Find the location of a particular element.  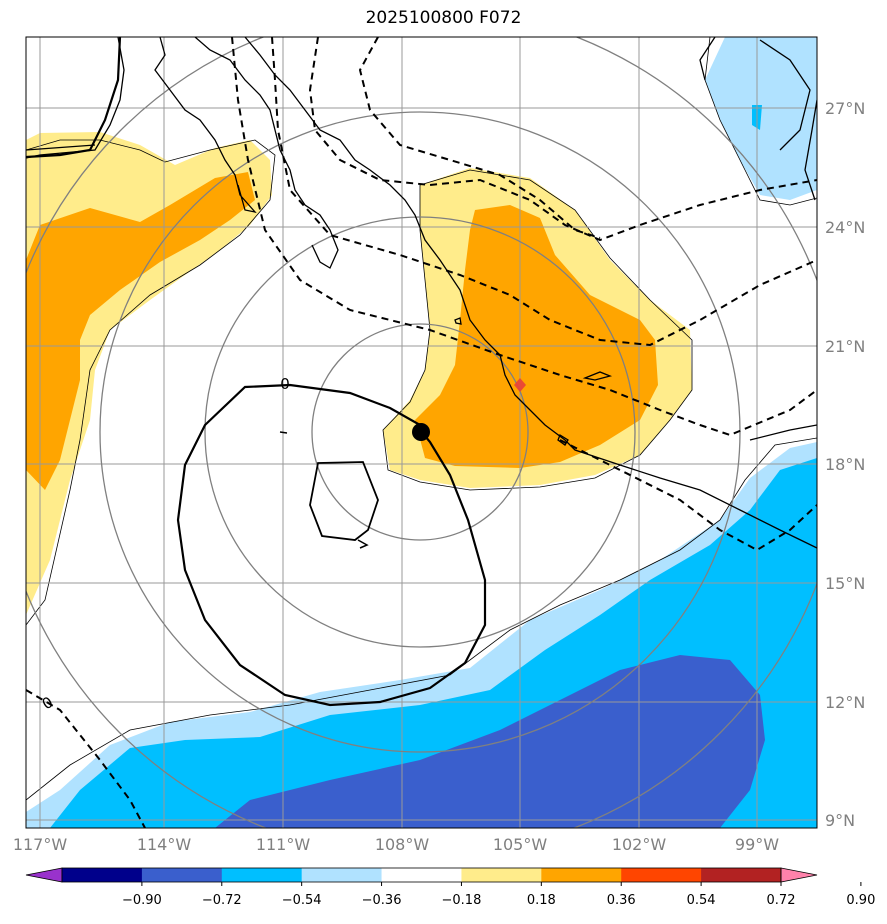

location-tick-marker is located at coordinates (283, 432).